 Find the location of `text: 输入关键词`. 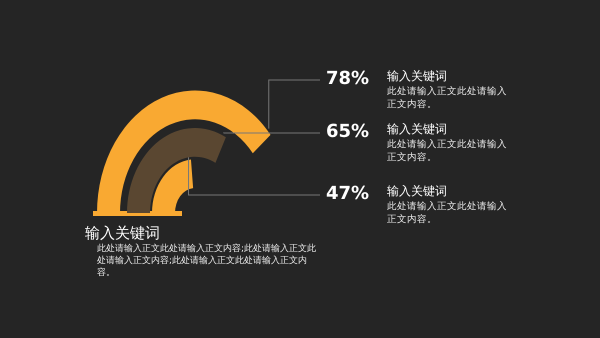

text: 输入关键词 is located at coordinates (122, 233).